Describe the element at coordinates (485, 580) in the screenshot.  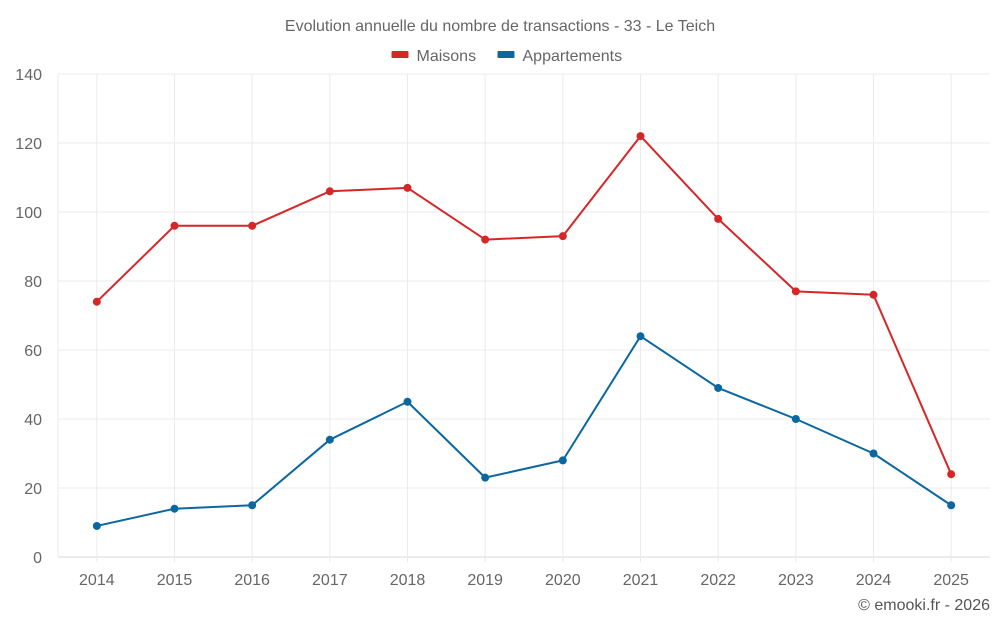
I see `x-tick-label: 2019` at that location.